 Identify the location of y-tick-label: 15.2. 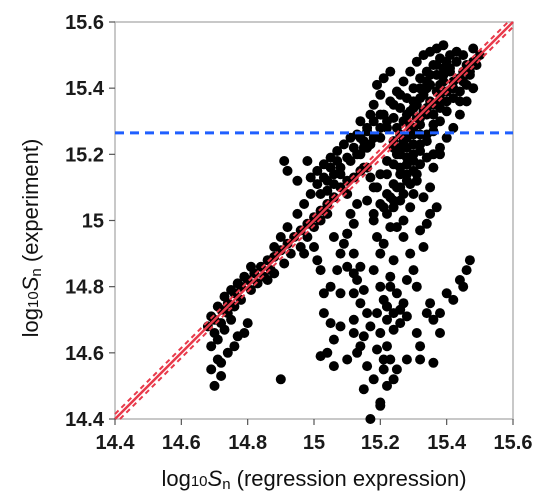
(84, 155).